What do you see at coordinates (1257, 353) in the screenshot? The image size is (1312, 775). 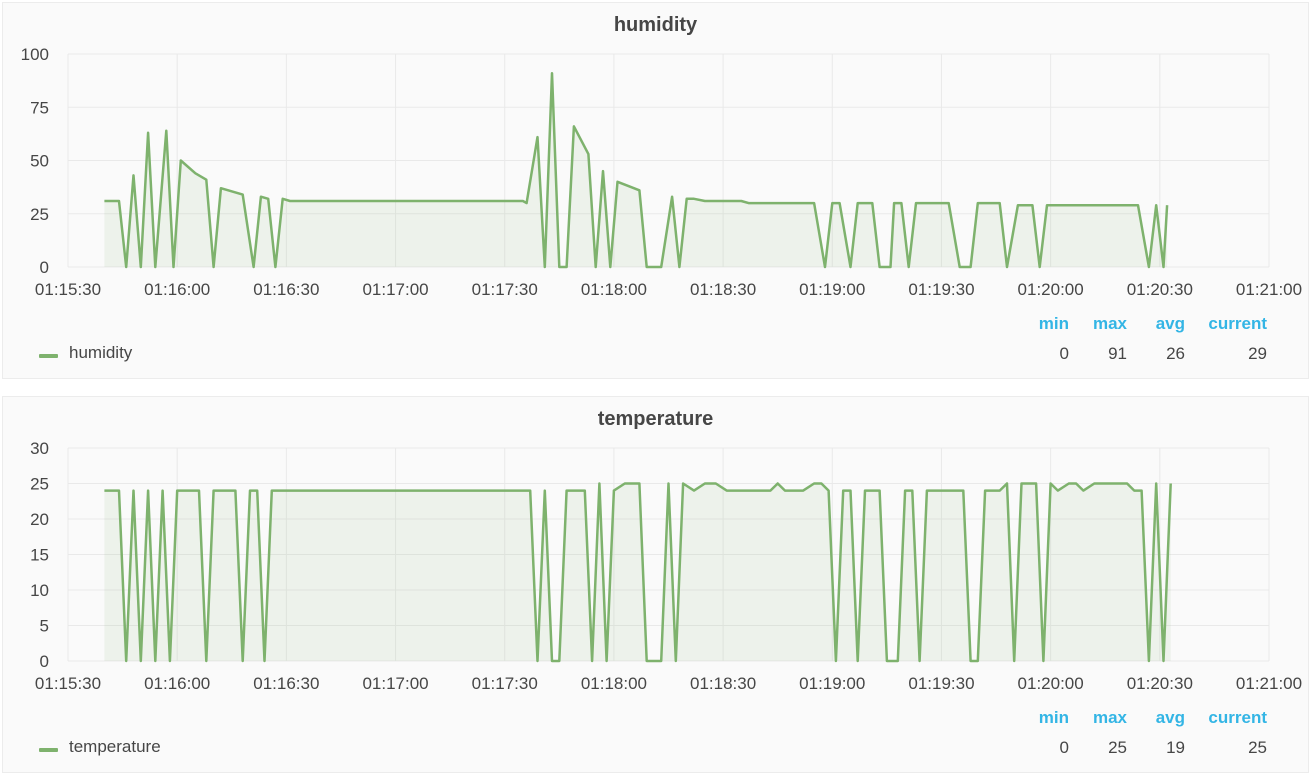 I see `humidity-current-value: 29` at bounding box center [1257, 353].